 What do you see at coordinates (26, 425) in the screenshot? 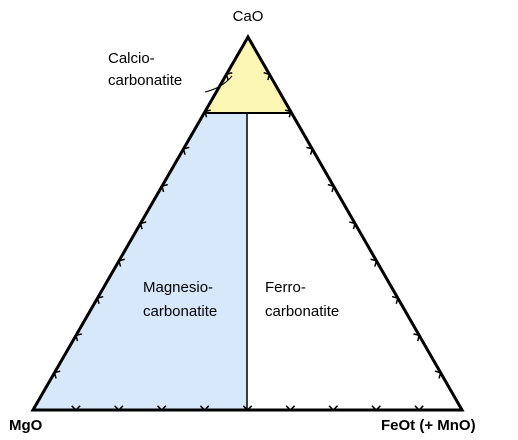
I see `vertex-label: MgO` at bounding box center [26, 425].